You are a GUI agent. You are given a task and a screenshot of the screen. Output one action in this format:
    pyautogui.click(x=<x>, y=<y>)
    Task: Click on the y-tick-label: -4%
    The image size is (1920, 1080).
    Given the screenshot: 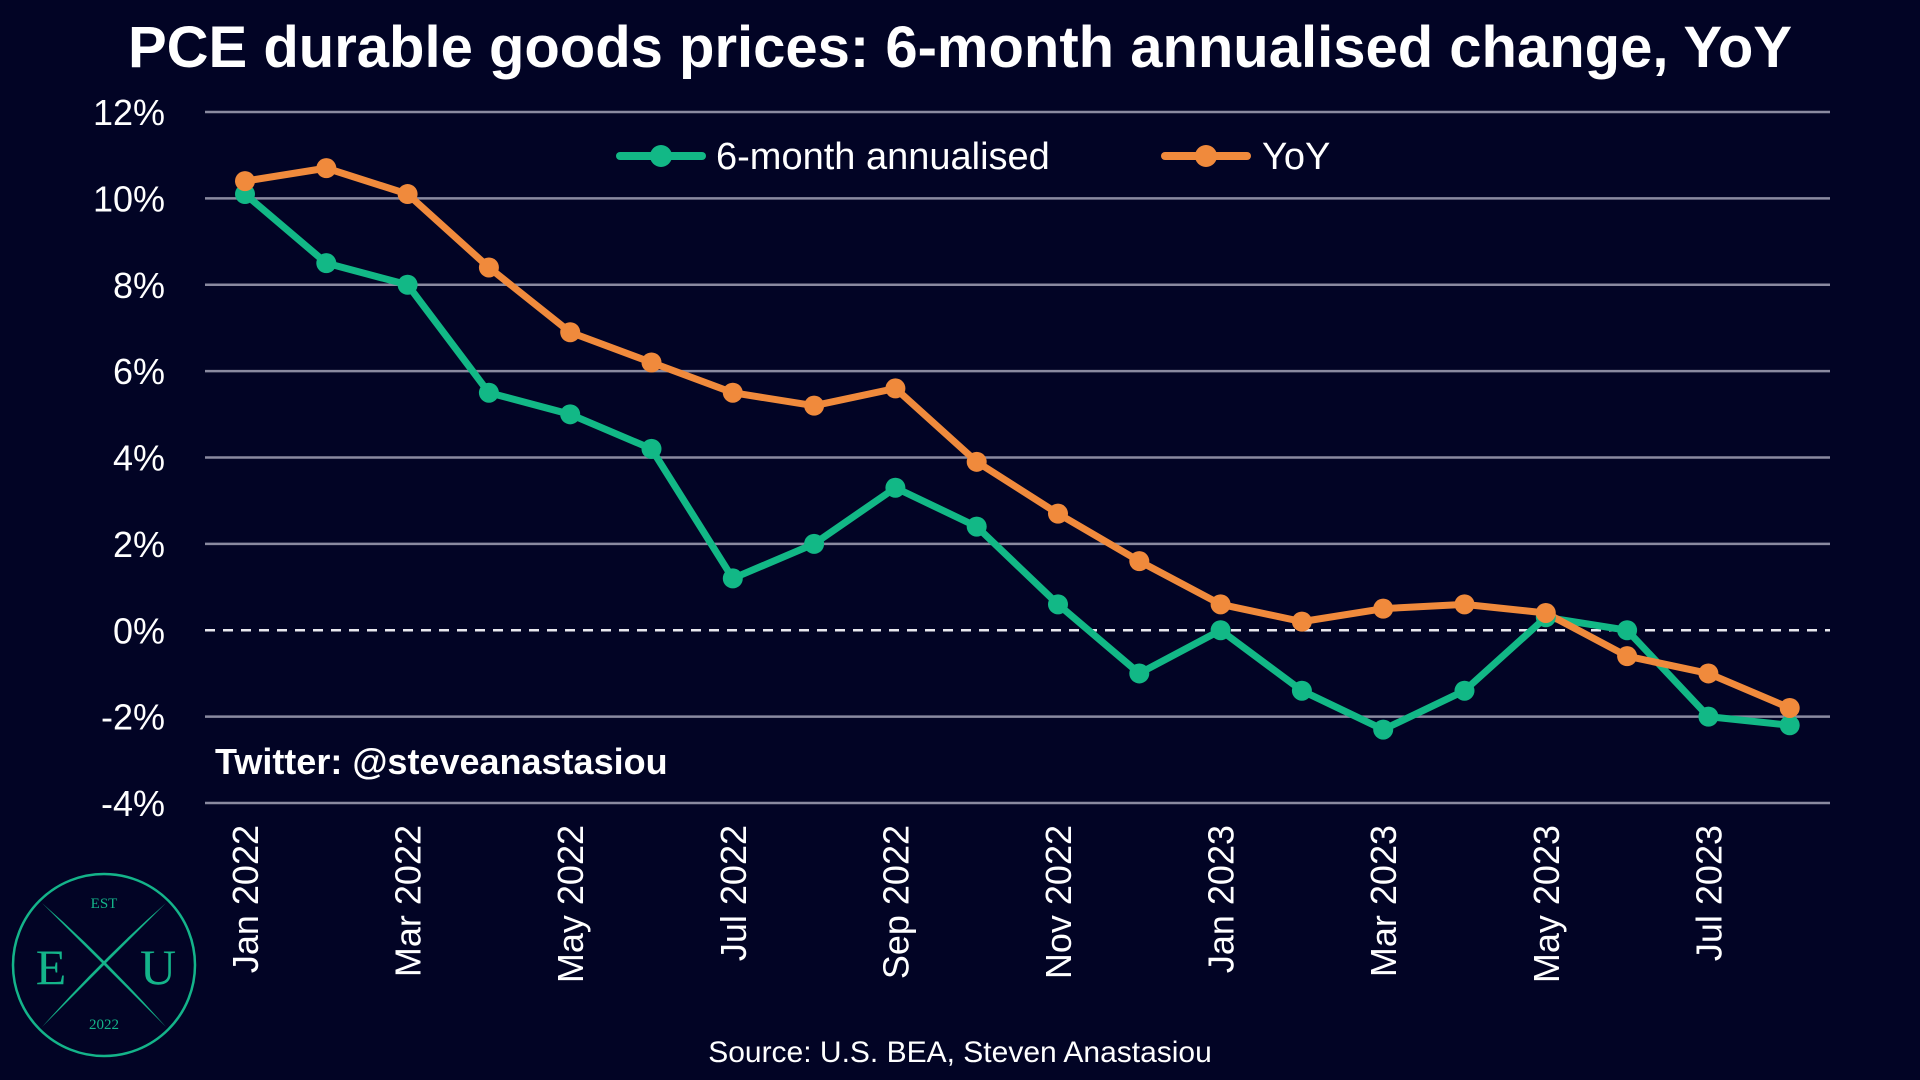 What is the action you would take?
    pyautogui.click(x=133, y=803)
    